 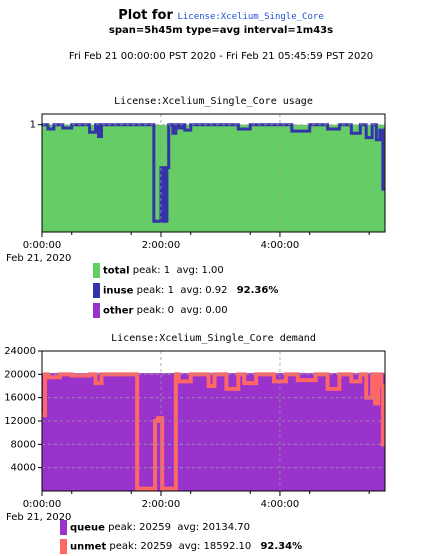 I want to click on legend-percent: 92.34%, so click(x=281, y=546).